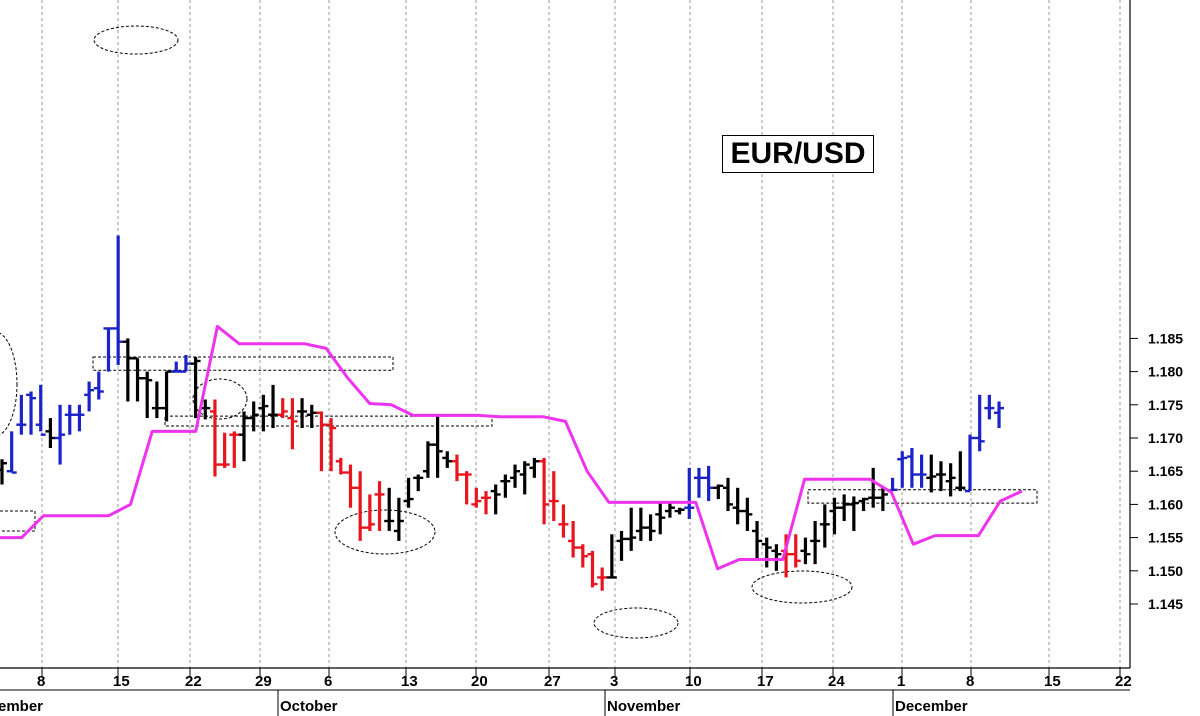 The height and width of the screenshot is (716, 1200). I want to click on month-label: November, so click(644, 706).